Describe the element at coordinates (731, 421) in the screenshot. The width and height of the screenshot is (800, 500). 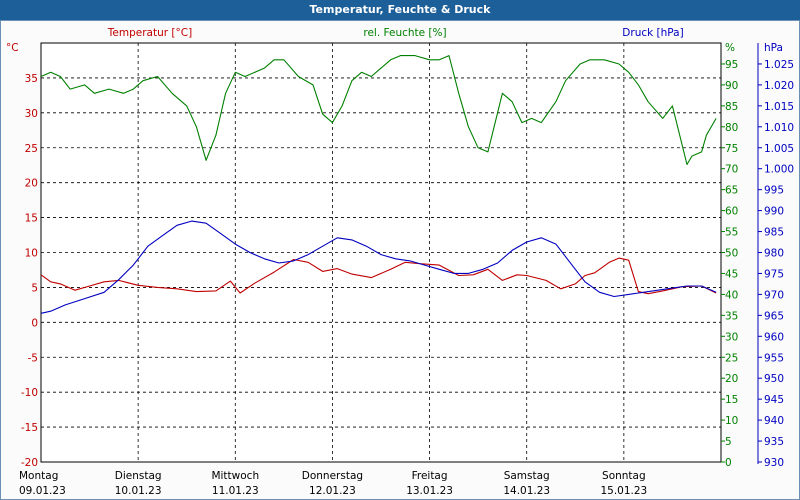
I see `tick-label-humidity: 10` at that location.